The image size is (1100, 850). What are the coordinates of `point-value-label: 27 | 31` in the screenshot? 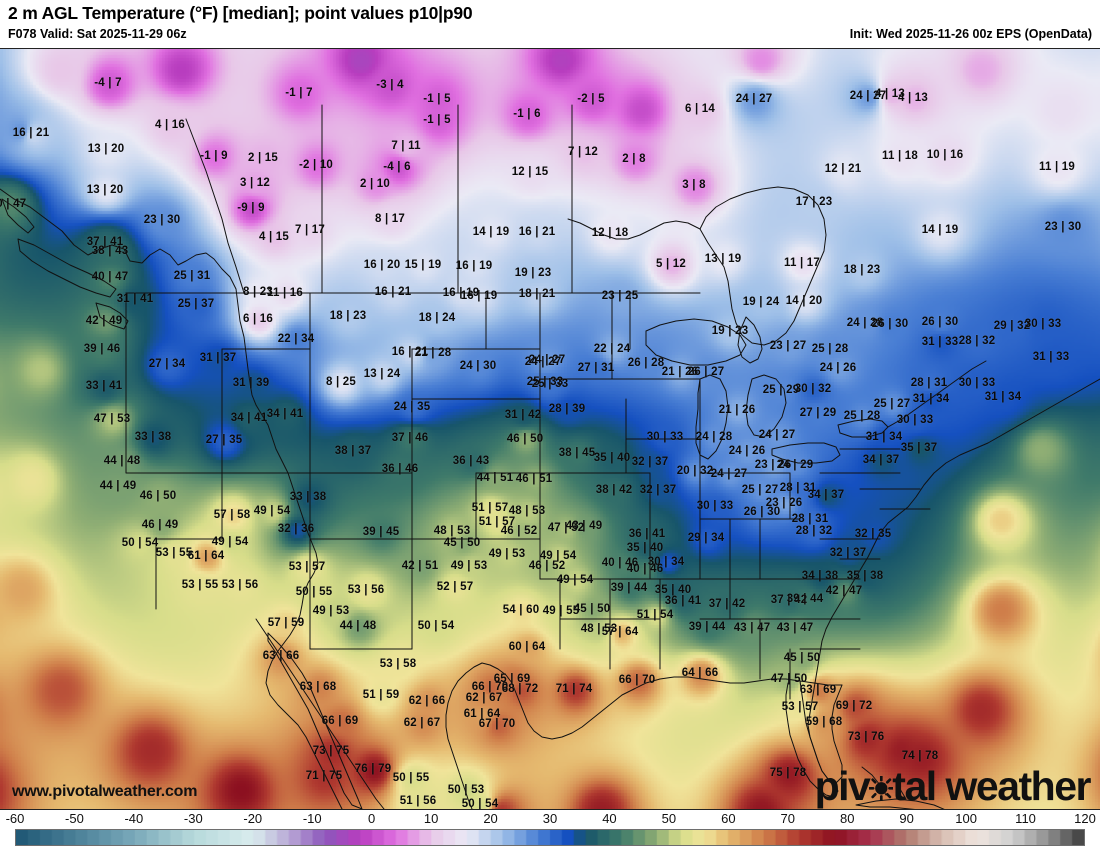 It's located at (596, 368).